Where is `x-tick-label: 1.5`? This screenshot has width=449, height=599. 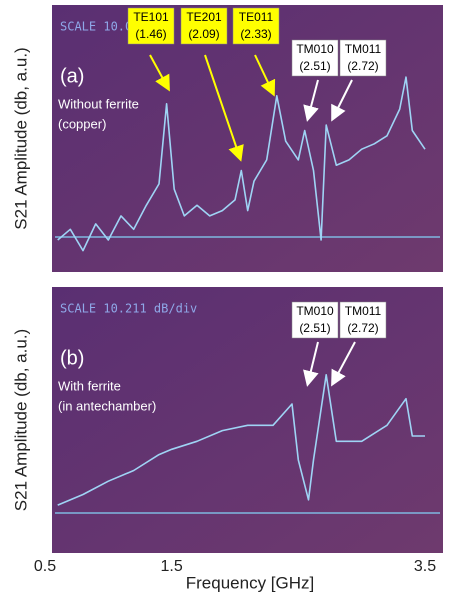
x-tick-label: 1.5 is located at coordinates (172, 566).